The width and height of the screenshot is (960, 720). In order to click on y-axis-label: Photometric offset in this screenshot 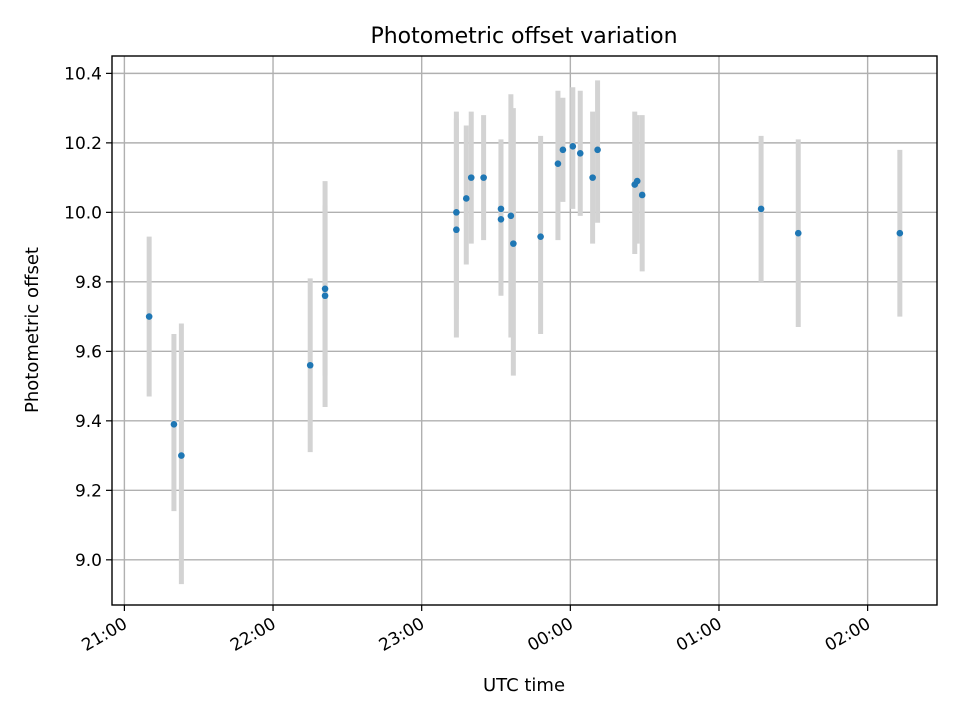, I will do `click(32, 330)`.